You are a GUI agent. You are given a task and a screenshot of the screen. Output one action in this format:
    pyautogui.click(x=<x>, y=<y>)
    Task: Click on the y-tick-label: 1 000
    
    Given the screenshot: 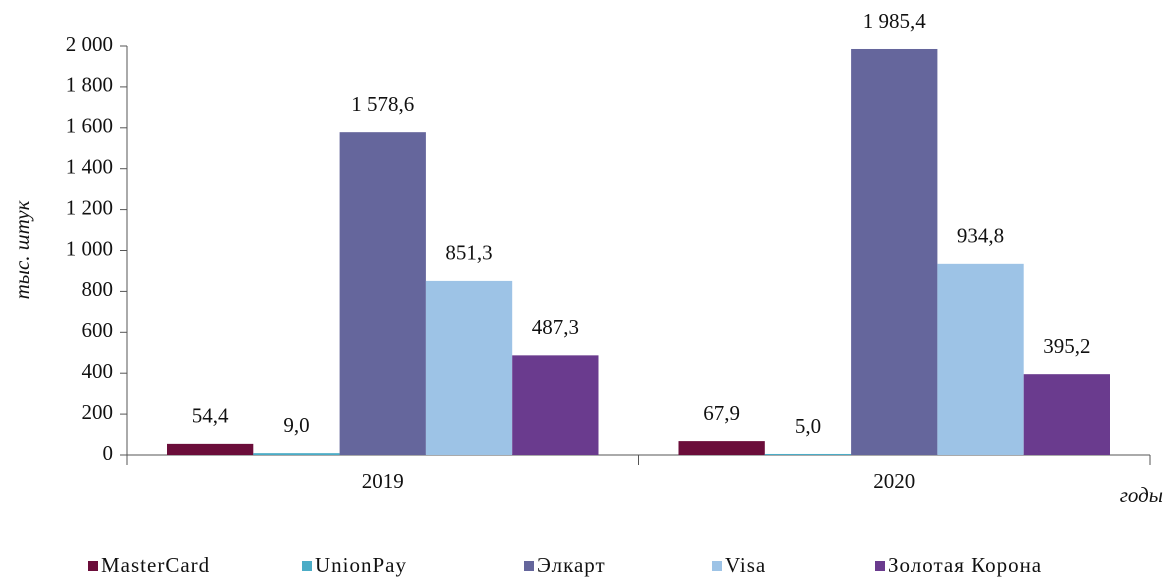 What is the action you would take?
    pyautogui.click(x=89, y=248)
    